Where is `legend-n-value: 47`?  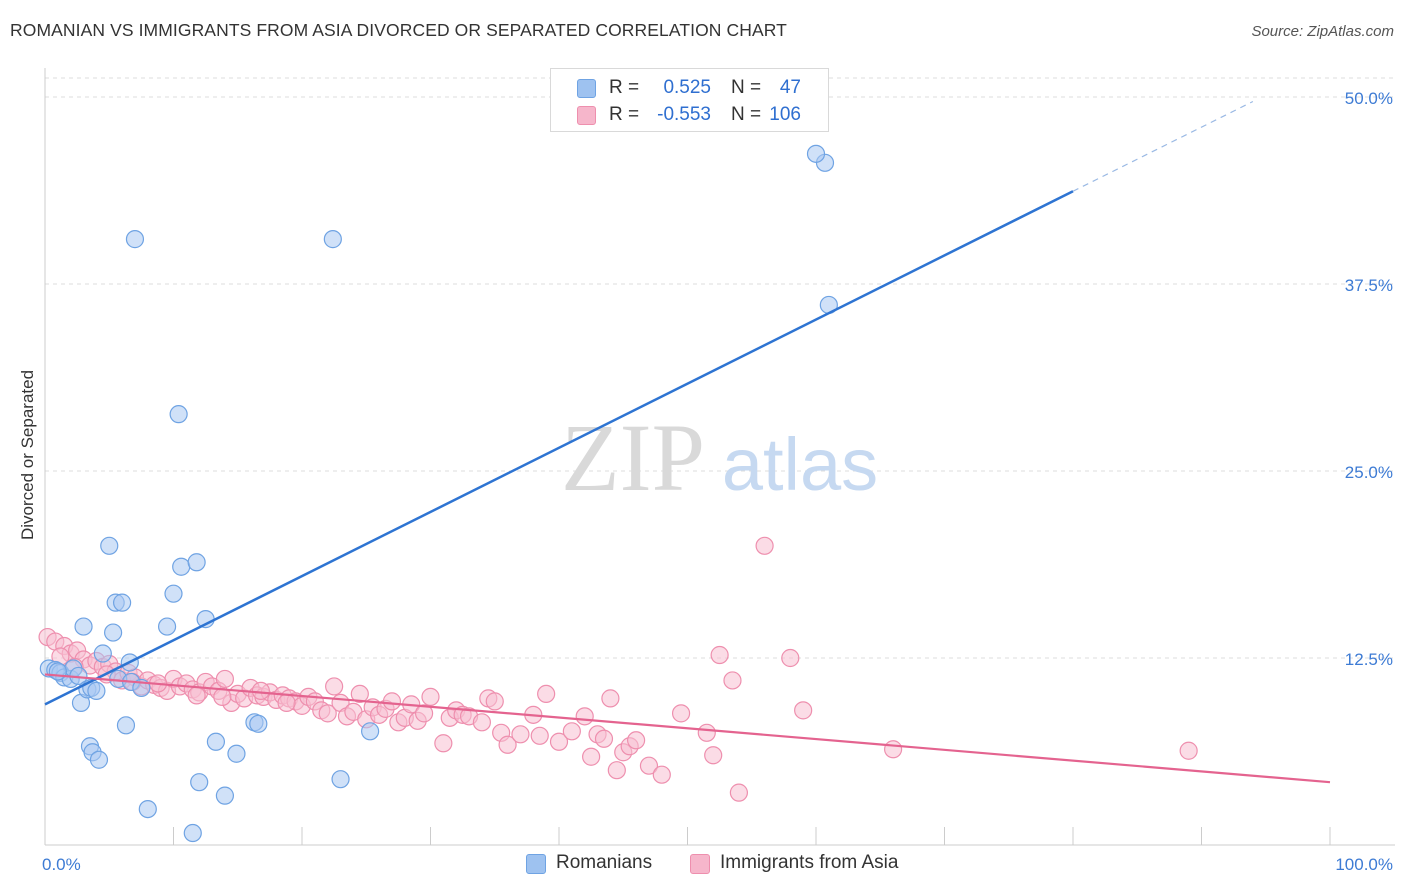
legend-n-value: 47 is located at coordinates (790, 87).